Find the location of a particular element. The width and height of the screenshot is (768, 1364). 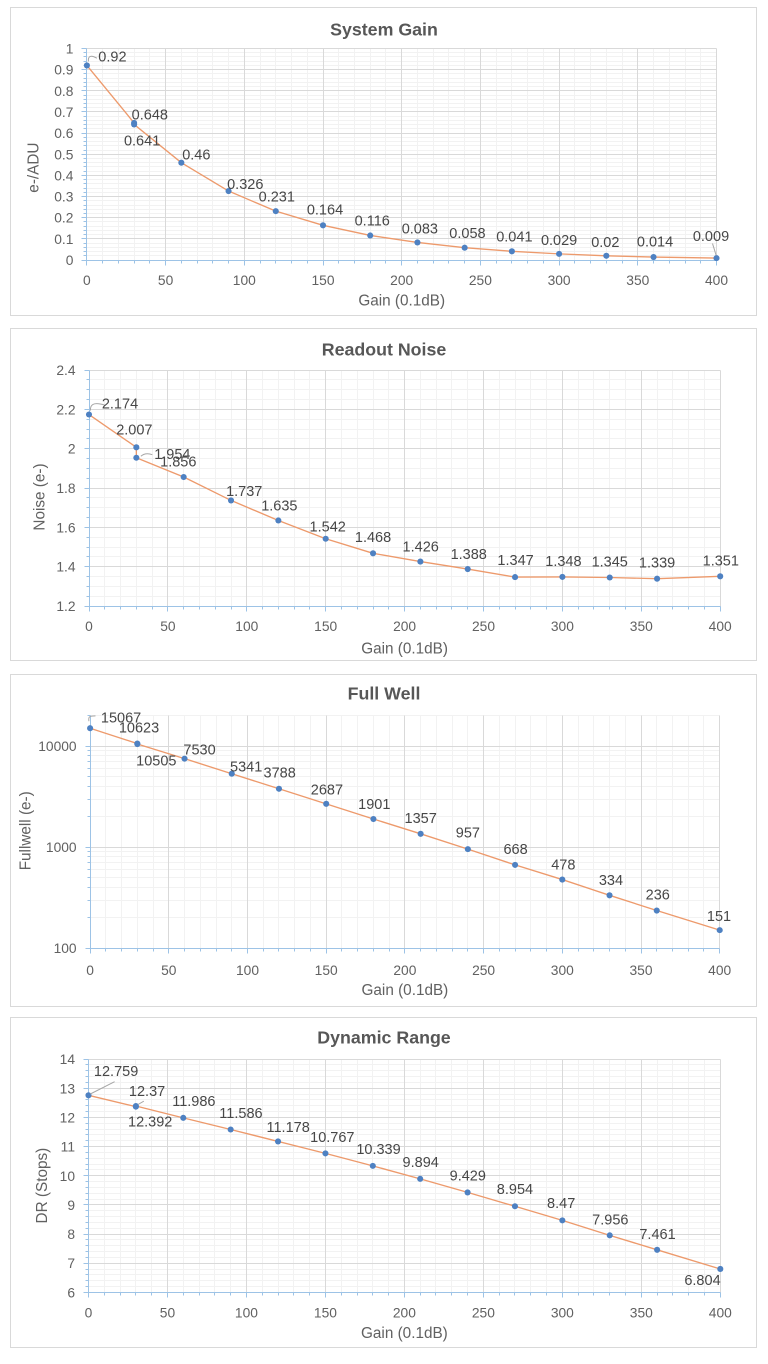

svg-text: 12.37 is located at coordinates (147, 1092).